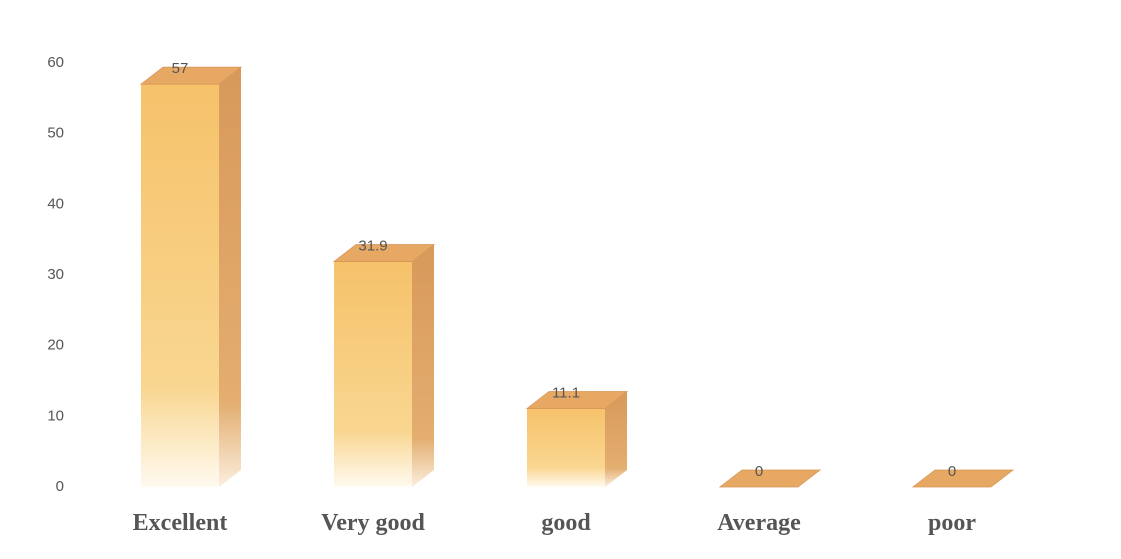  What do you see at coordinates (55, 345) in the screenshot?
I see `y-tick-label: 20` at bounding box center [55, 345].